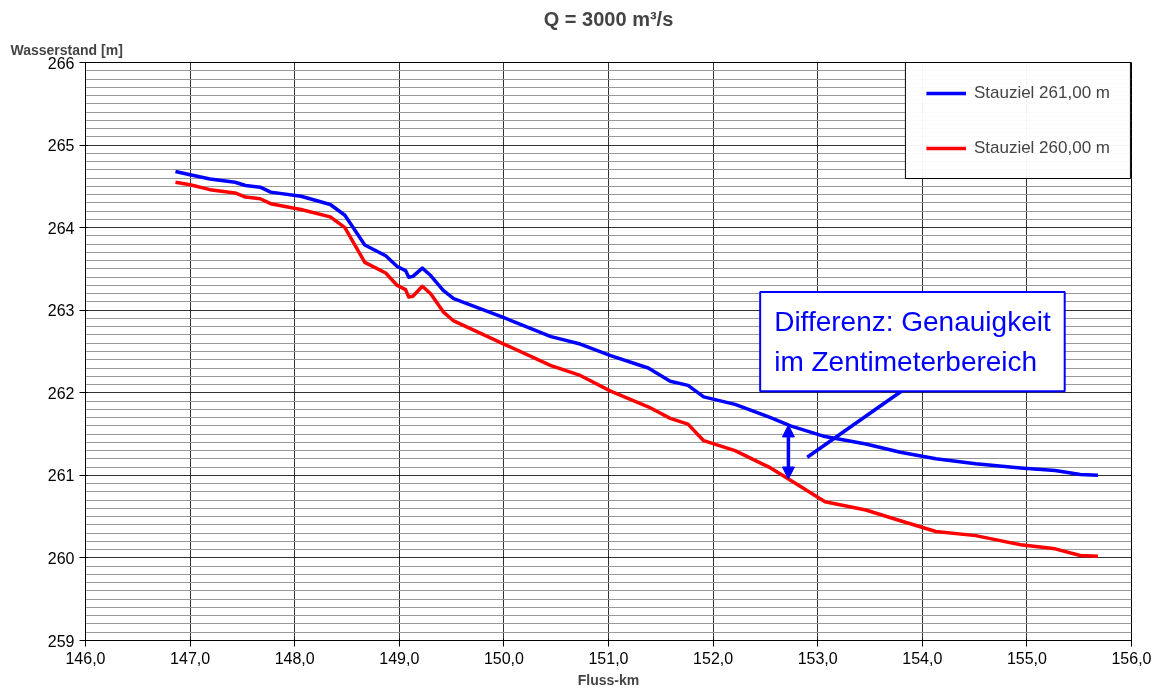 Image resolution: width=1161 pixels, height=690 pixels. What do you see at coordinates (1131, 658) in the screenshot?
I see `x-tick-label: 156,0` at bounding box center [1131, 658].